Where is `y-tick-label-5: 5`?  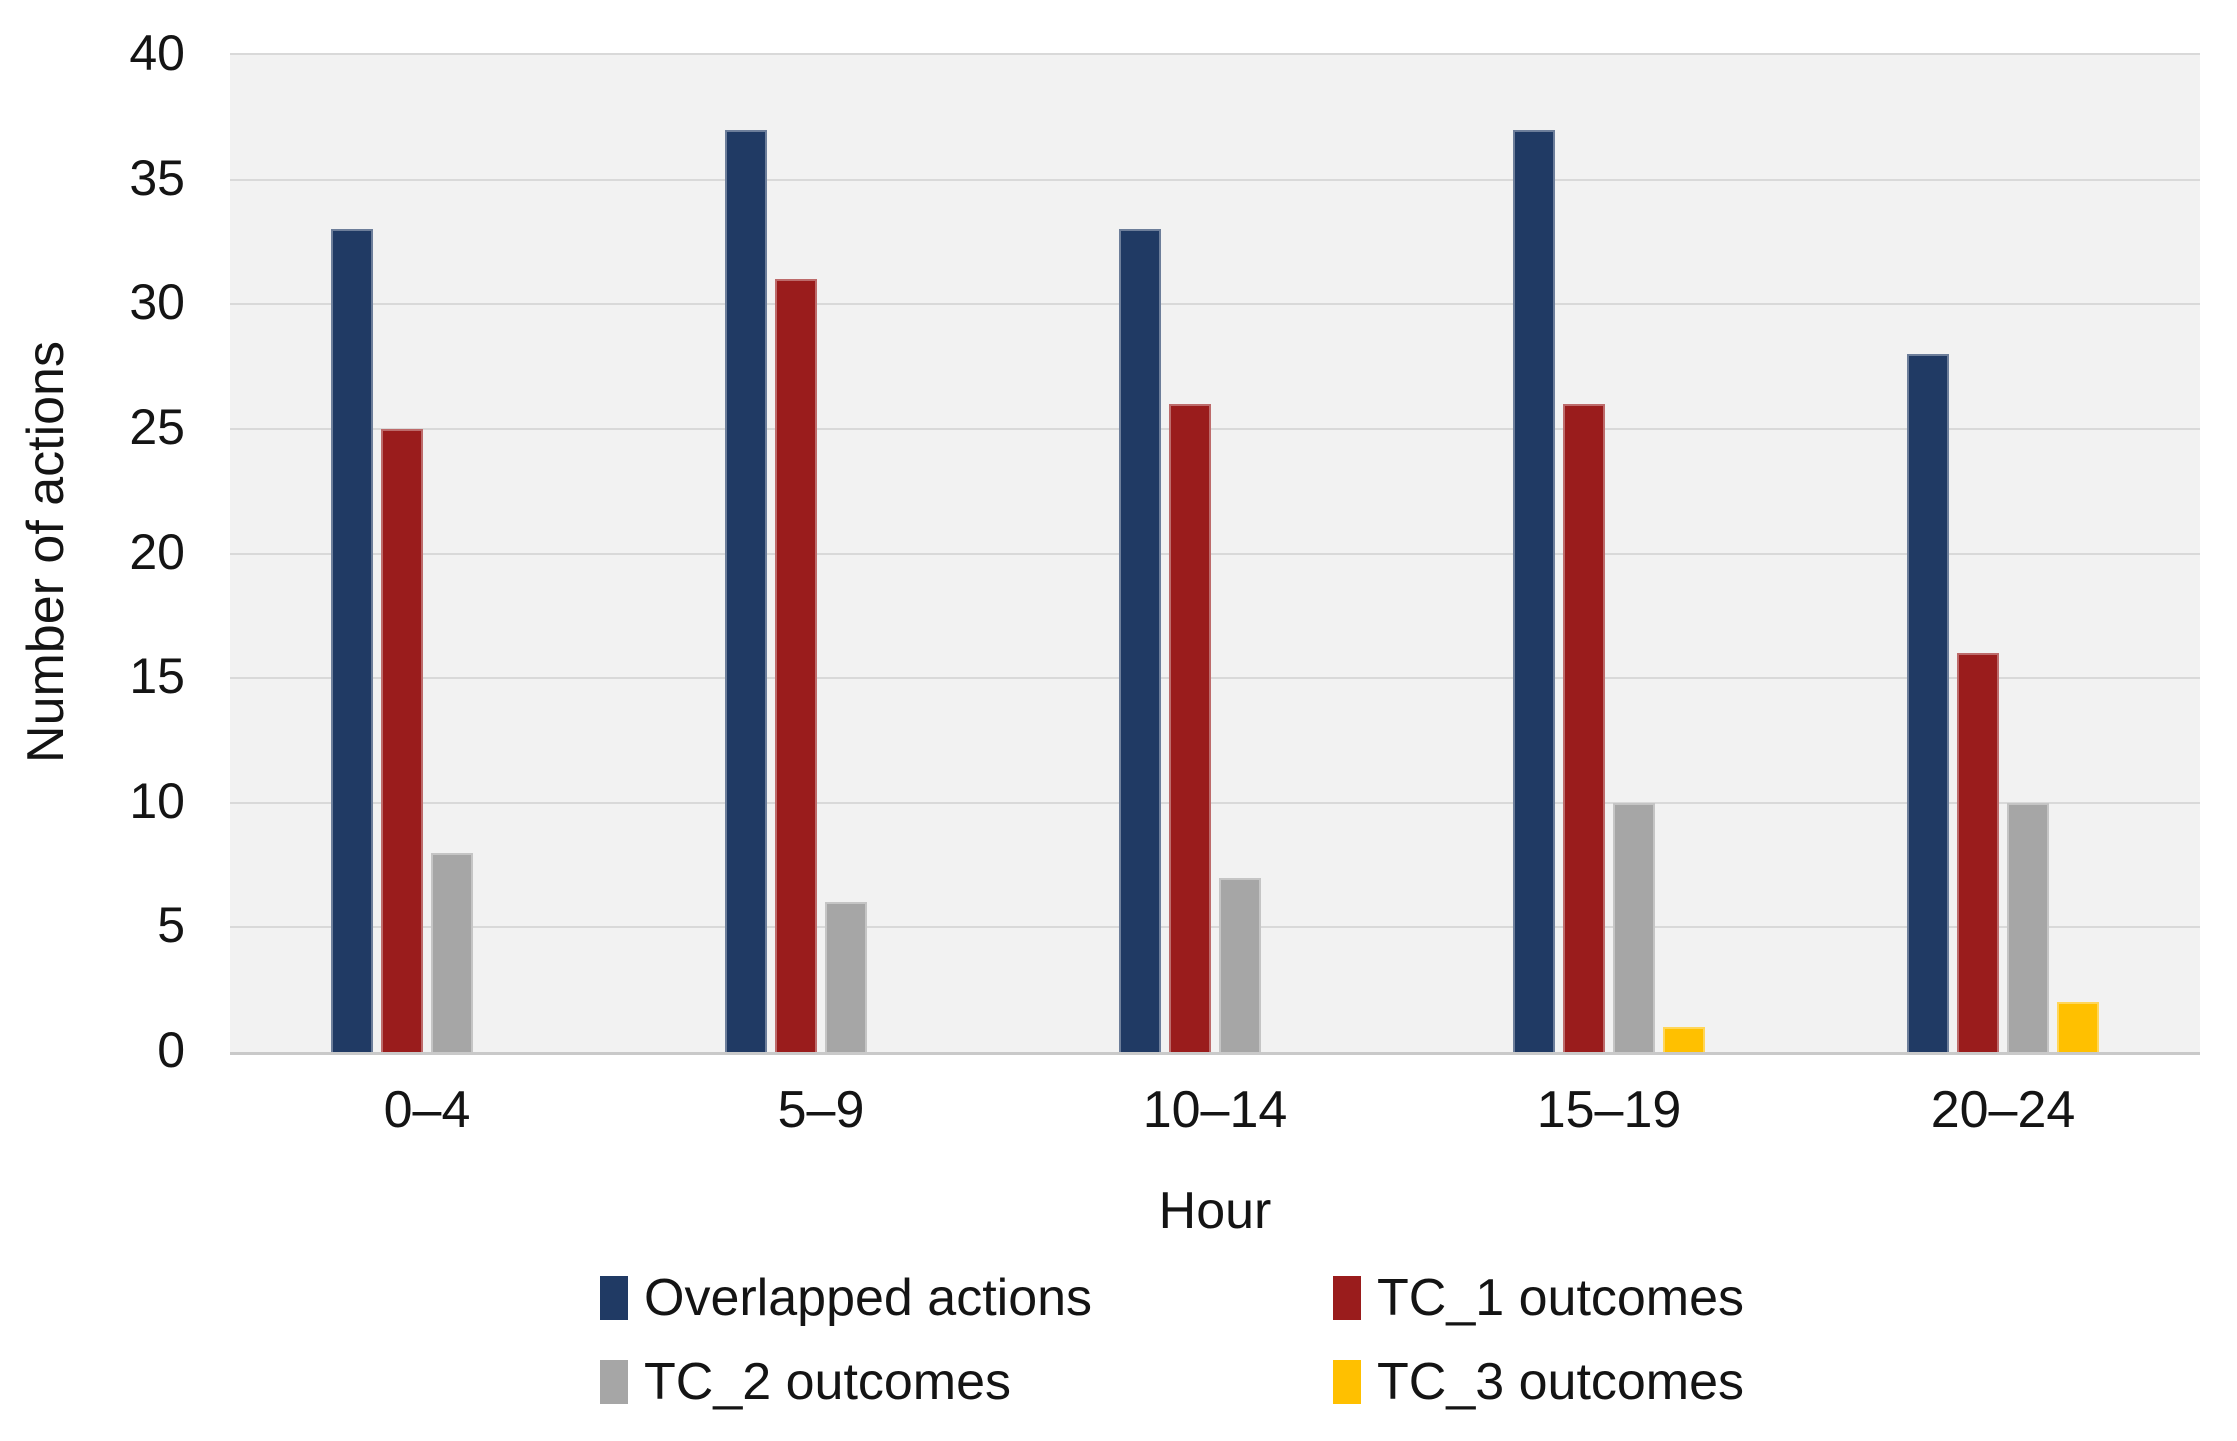 y-tick-label-5: 5 is located at coordinates (171, 925).